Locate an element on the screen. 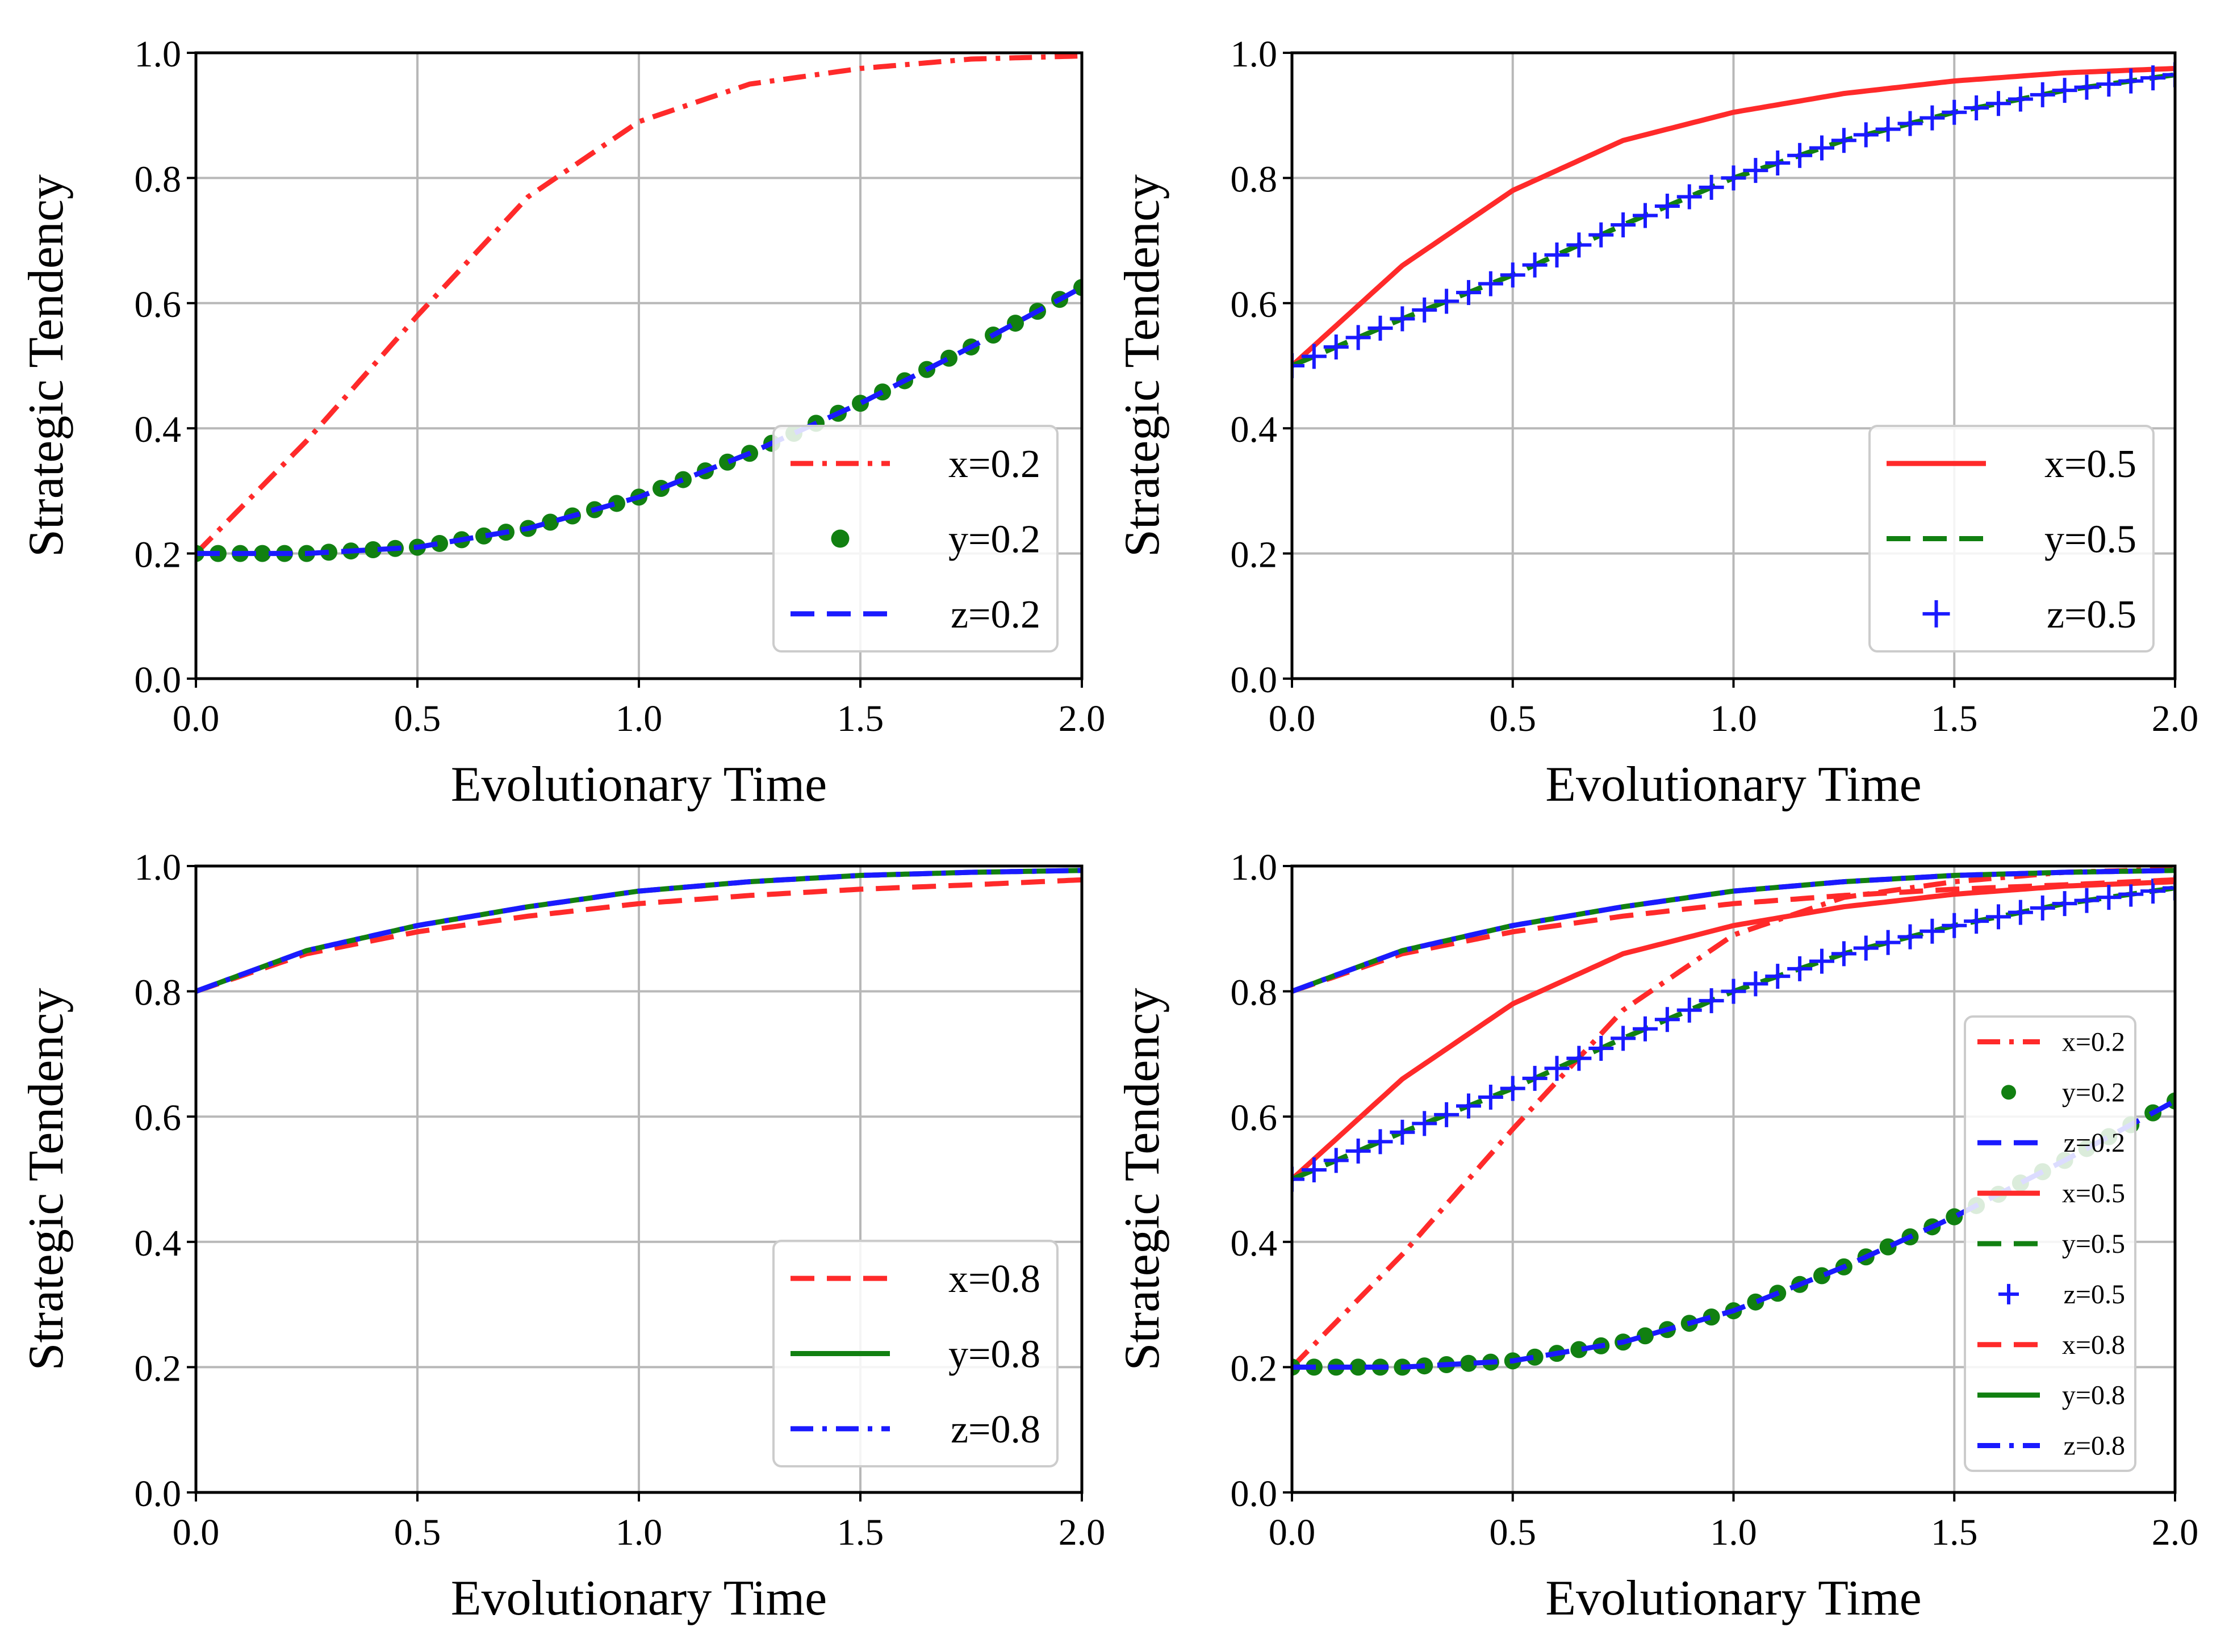  series-x-0_5-line is located at coordinates (1733, 217).